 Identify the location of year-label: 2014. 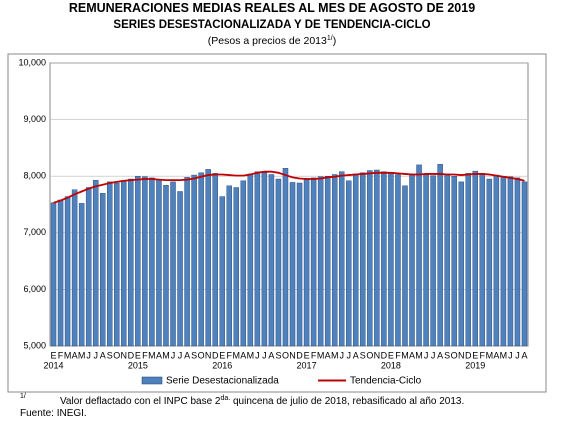
(53, 365).